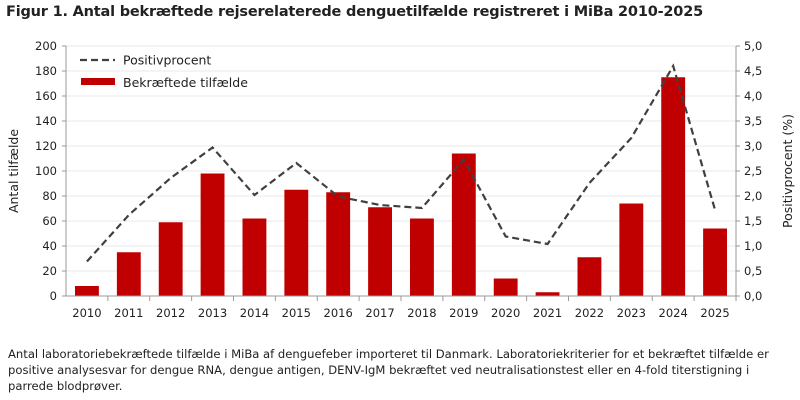 This screenshot has width=800, height=400. I want to click on y2-tick-label: 4,5, so click(753, 71).